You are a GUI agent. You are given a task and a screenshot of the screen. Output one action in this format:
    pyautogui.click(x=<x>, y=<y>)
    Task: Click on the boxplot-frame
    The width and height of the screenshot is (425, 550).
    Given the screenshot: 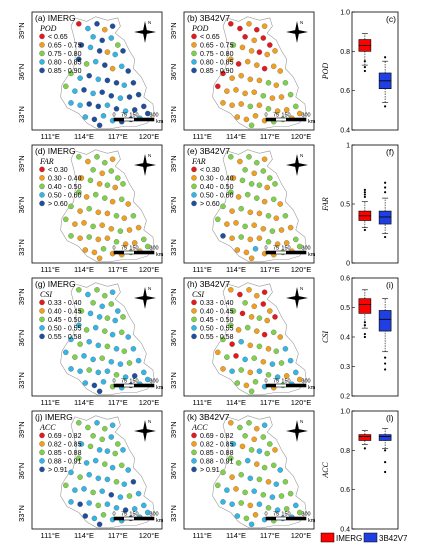 What is the action you would take?
    pyautogui.click(x=375, y=337)
    